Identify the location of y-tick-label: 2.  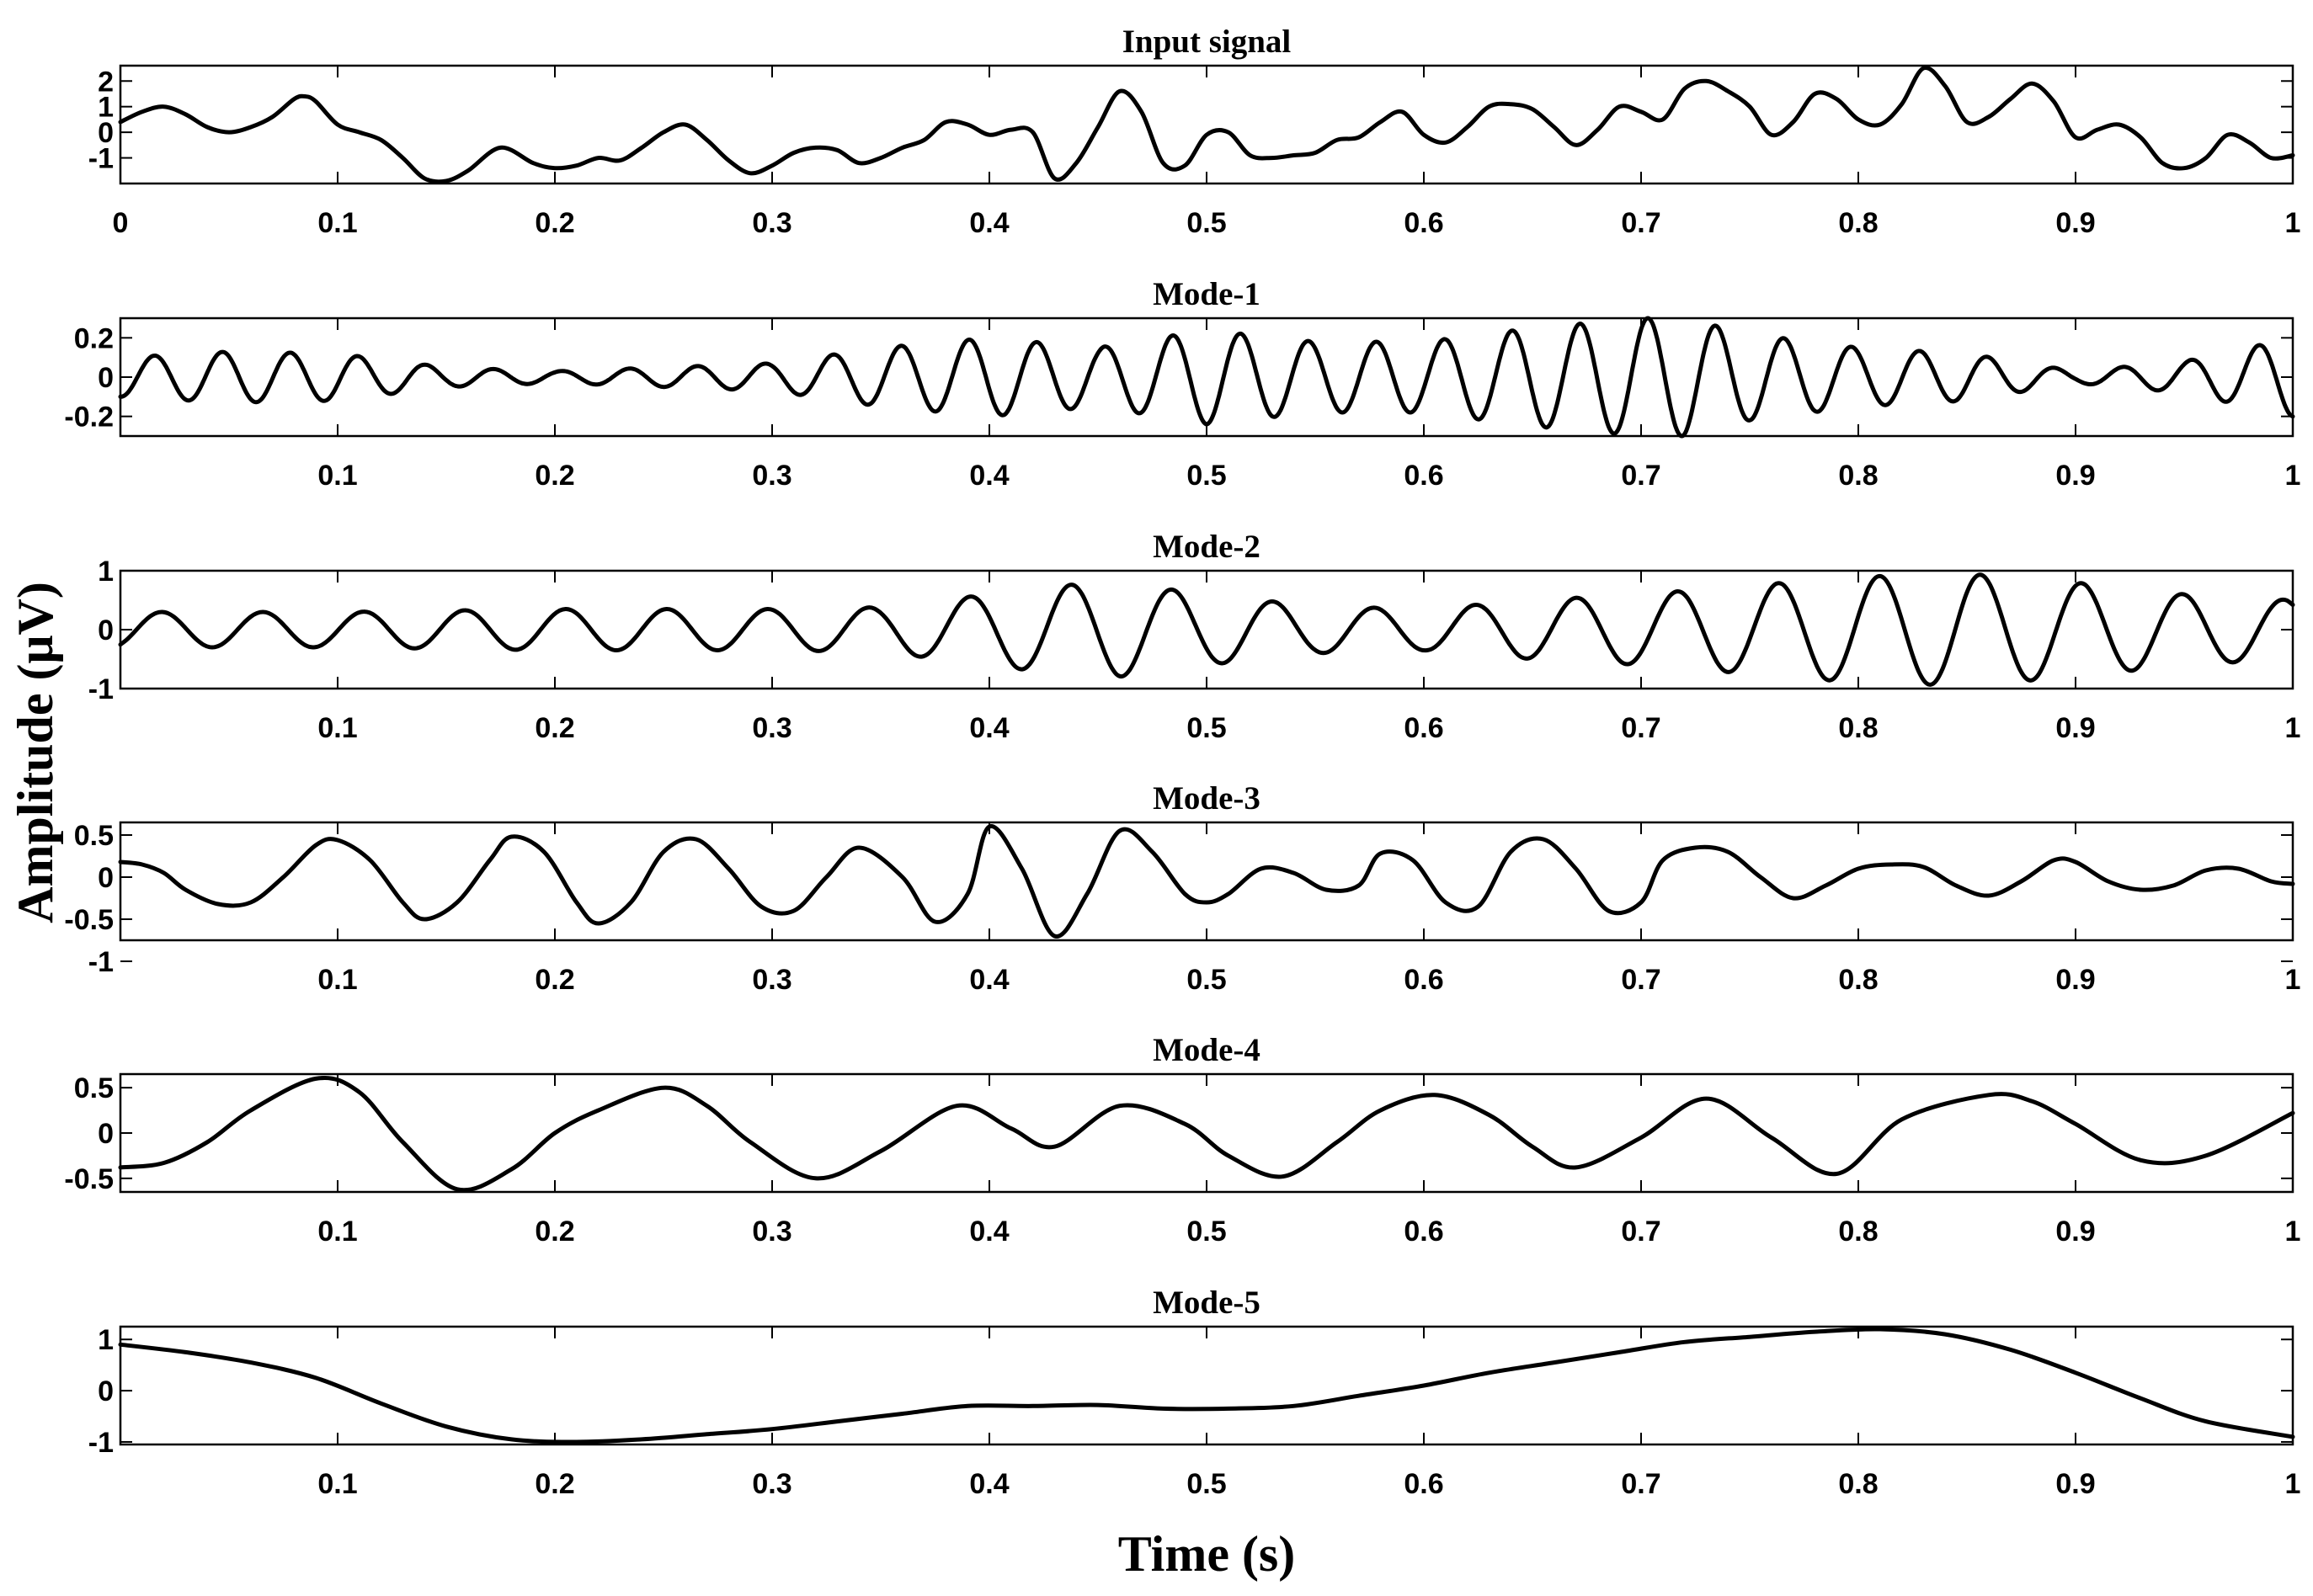
(106, 82).